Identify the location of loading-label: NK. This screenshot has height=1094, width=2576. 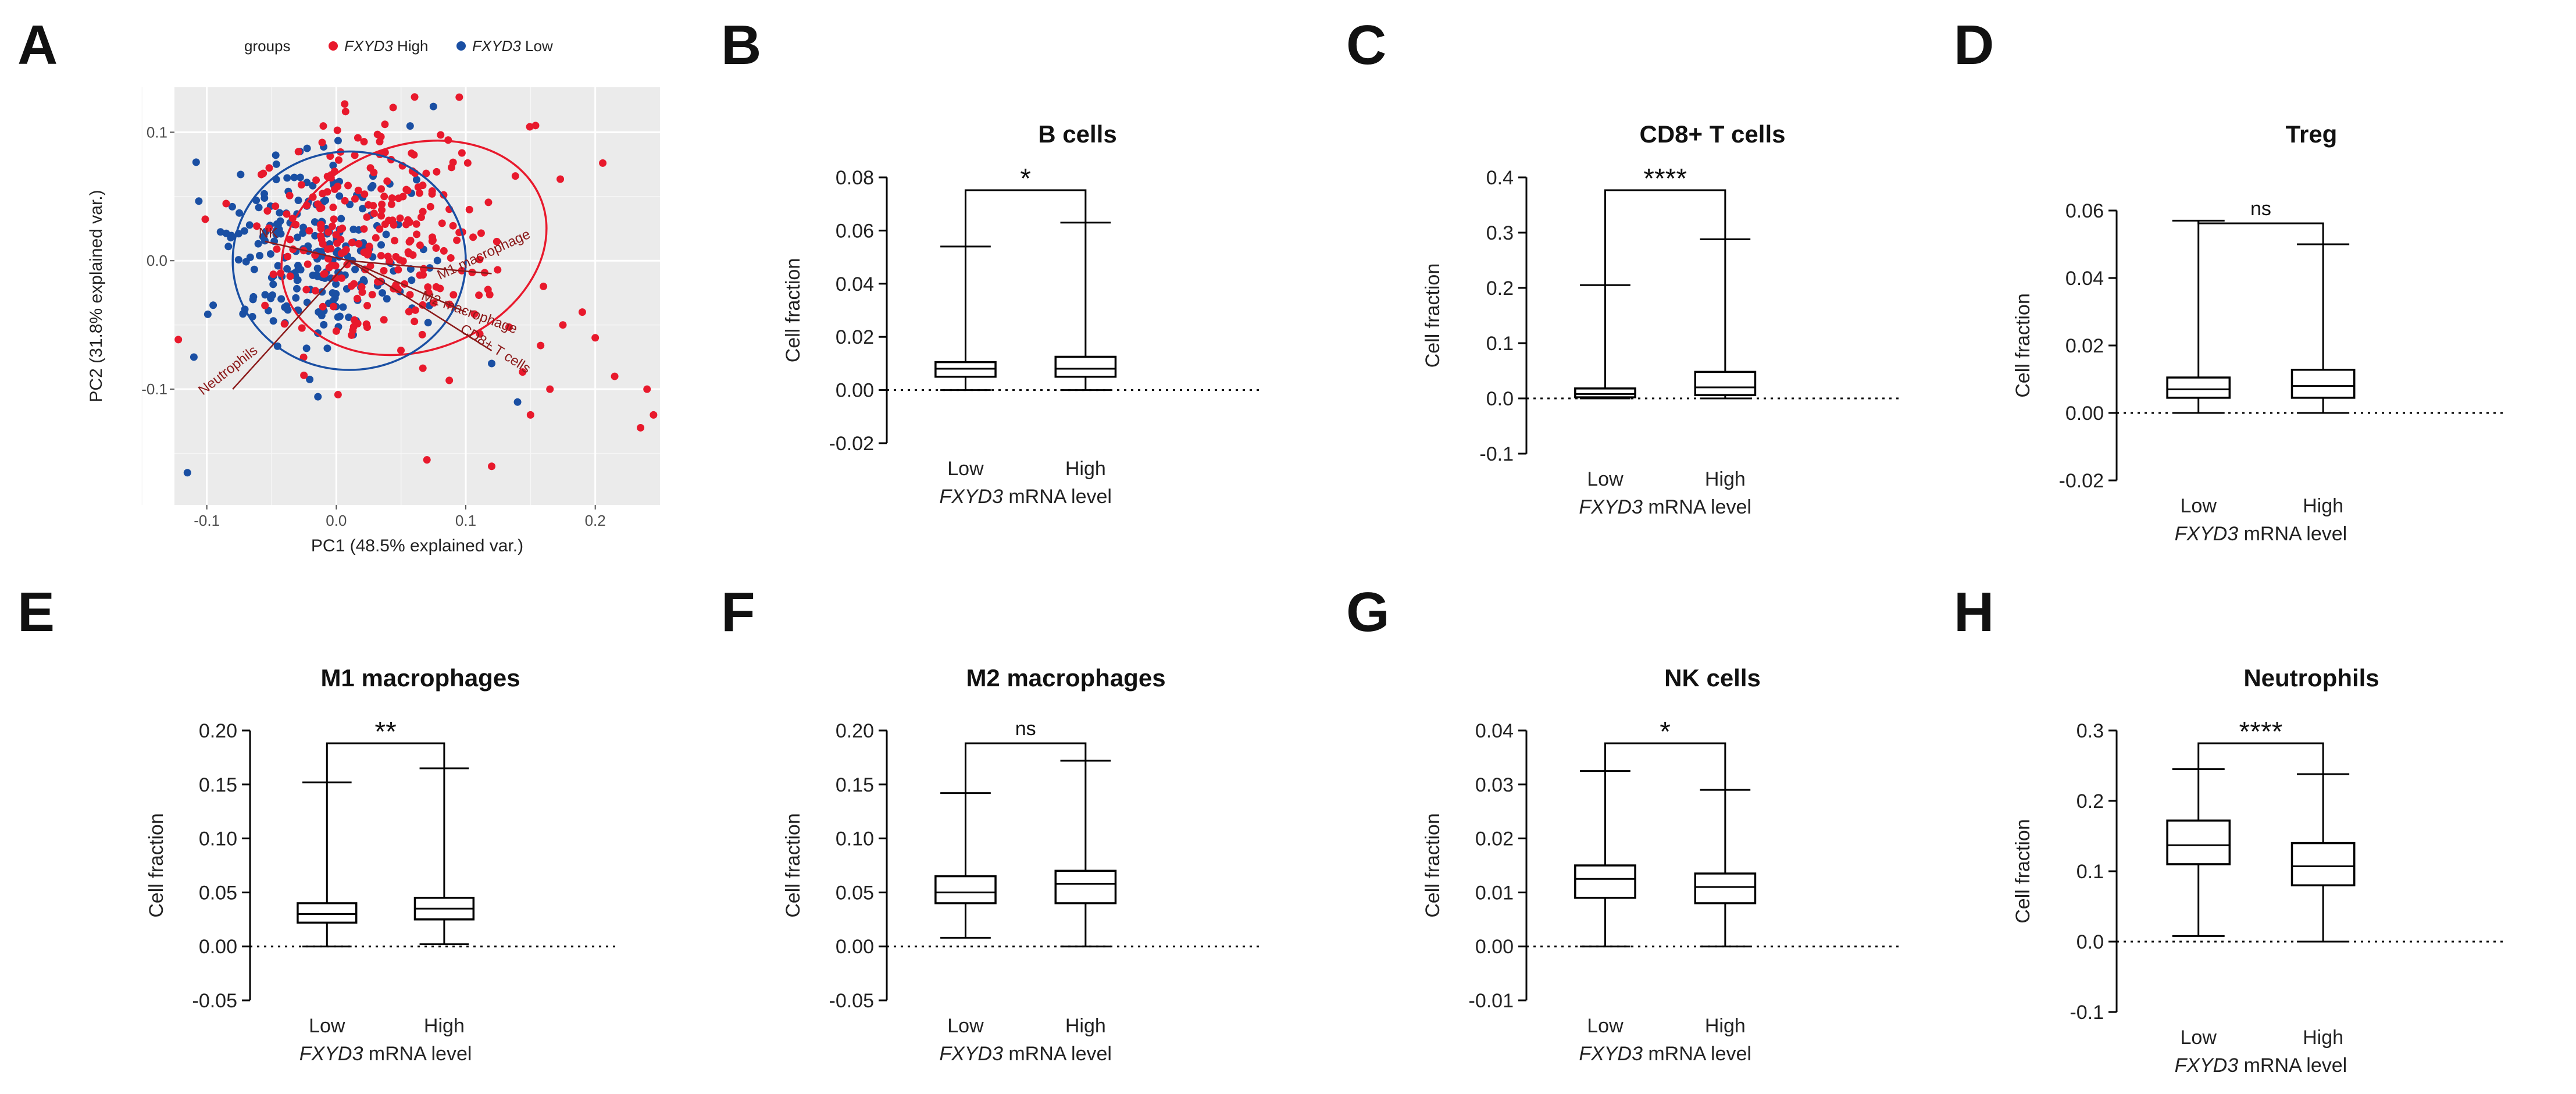
(269, 233).